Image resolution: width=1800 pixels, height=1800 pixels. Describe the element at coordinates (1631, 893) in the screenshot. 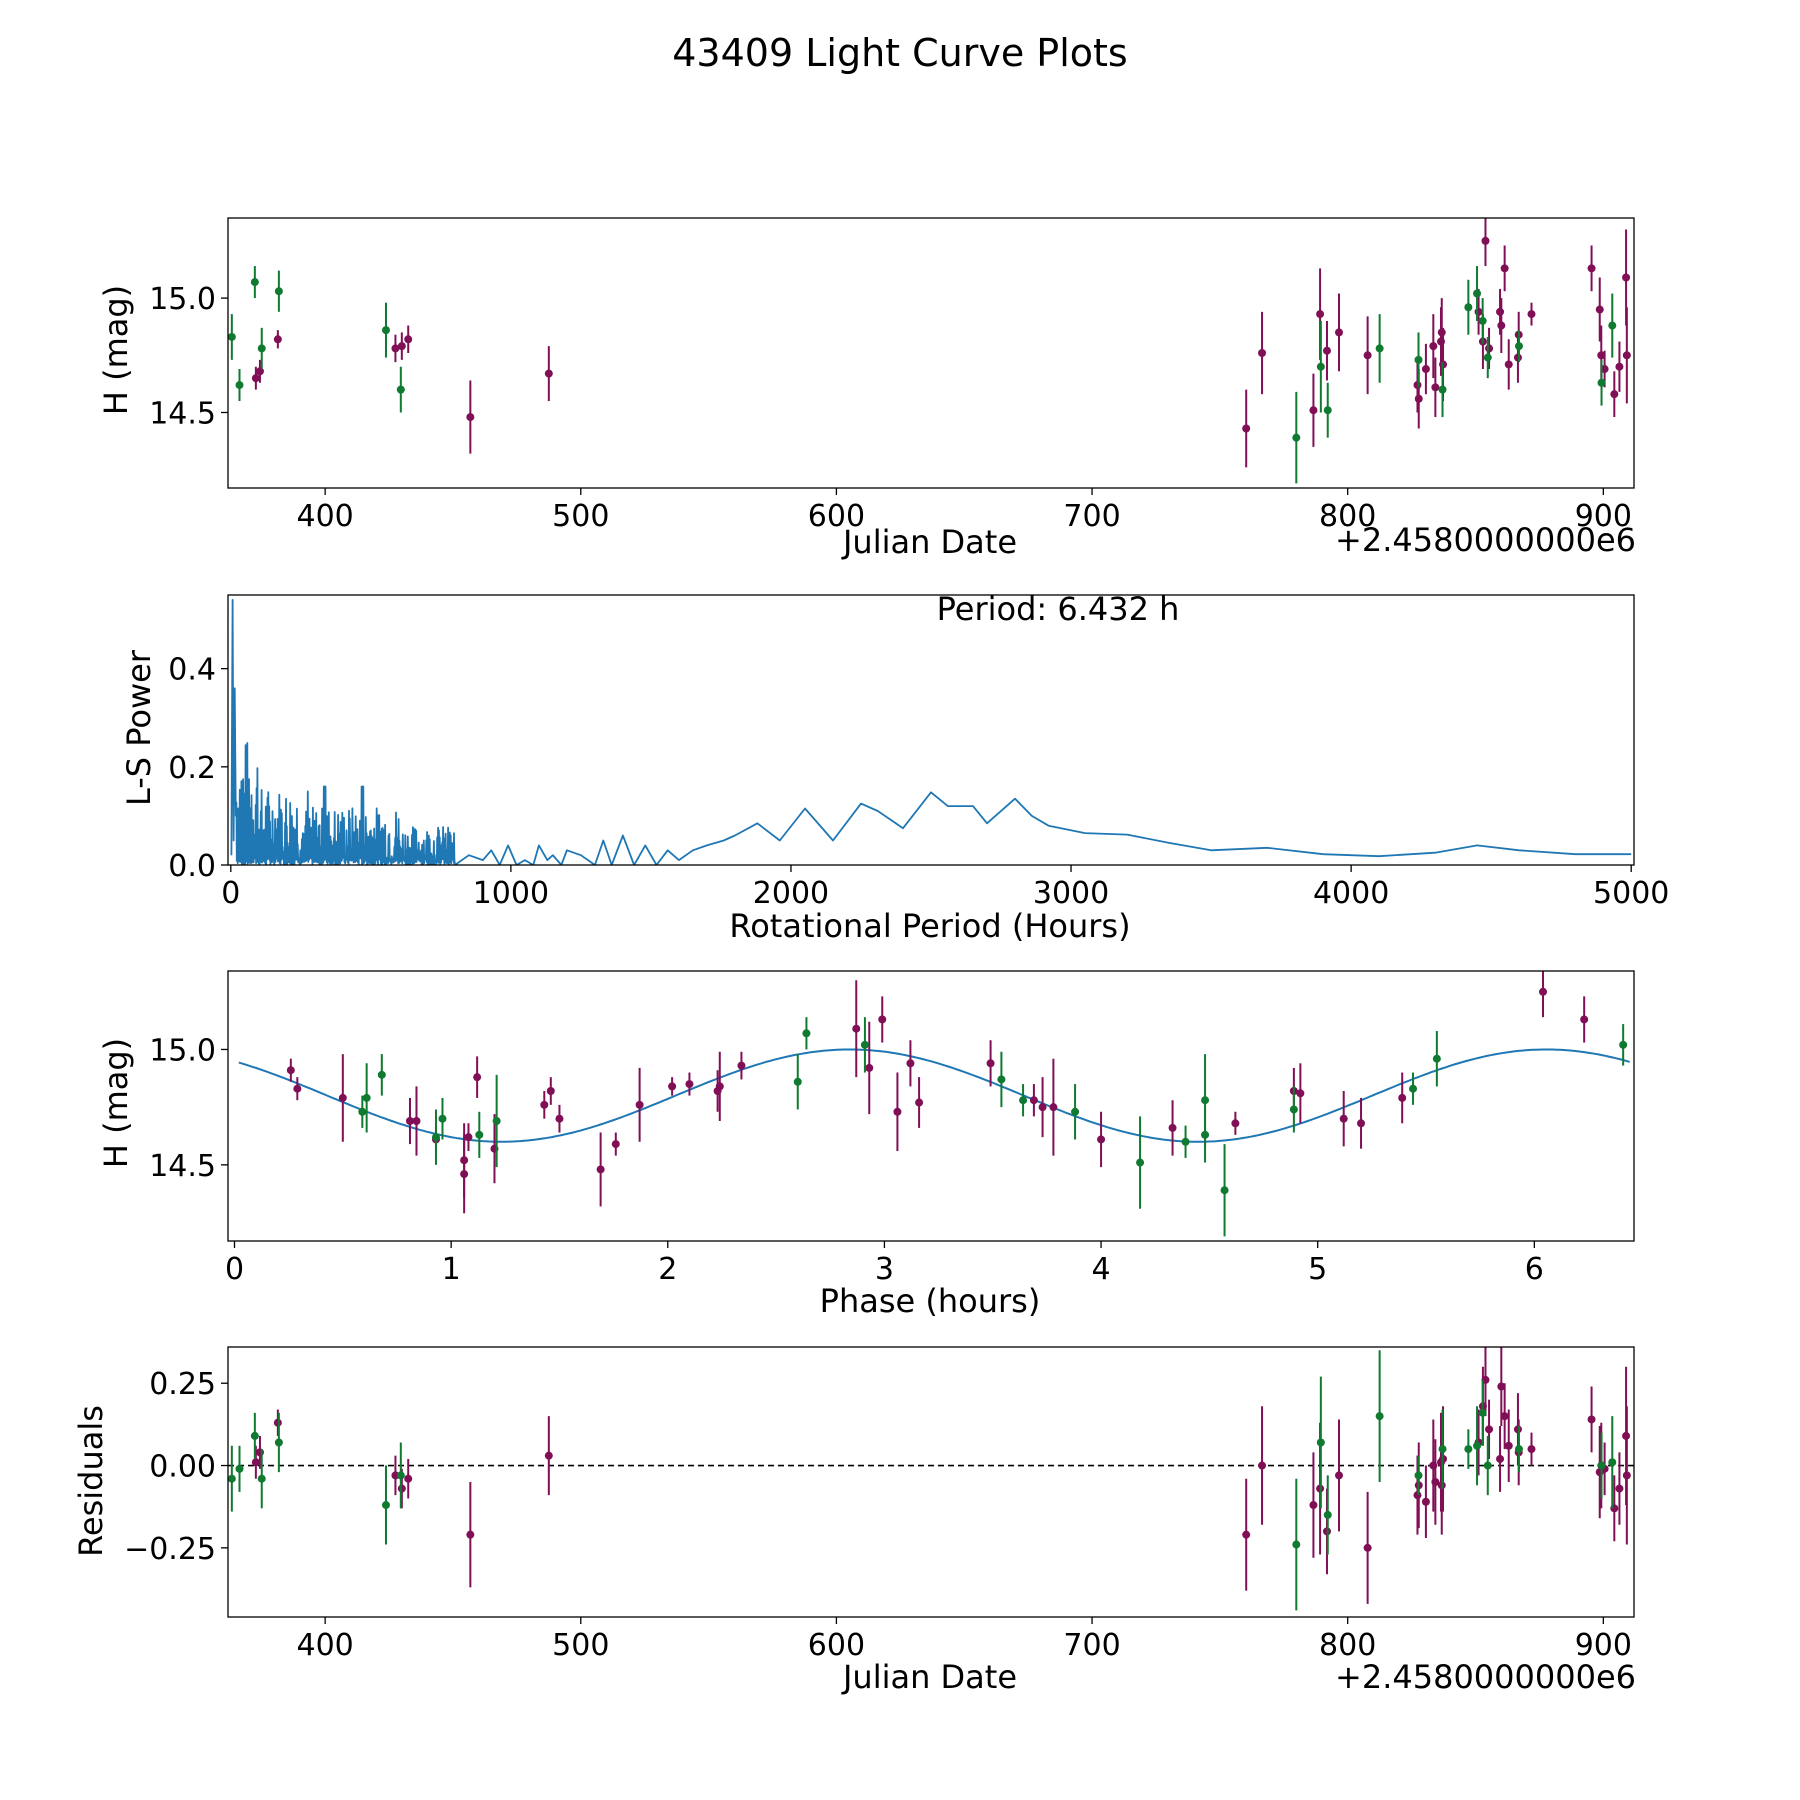

I see `x-tick-label: 5000` at that location.